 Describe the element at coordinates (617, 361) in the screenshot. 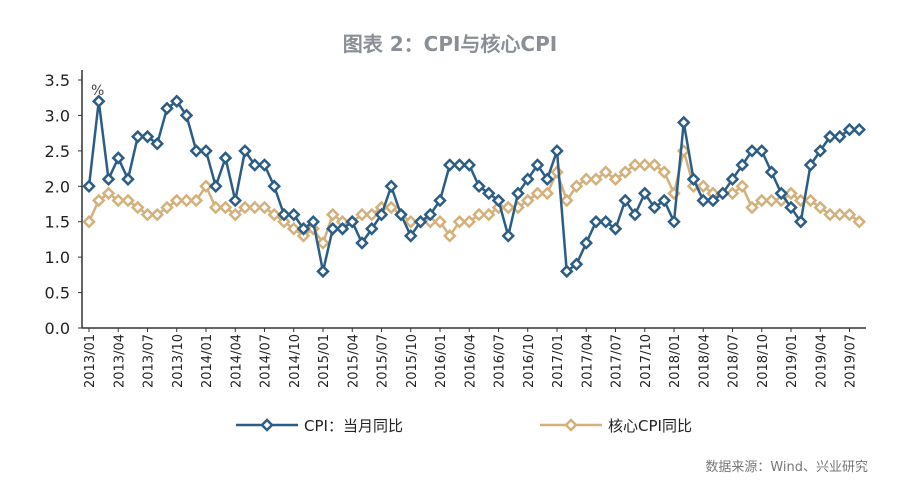

I see `x-tick-label: 2017/07` at that location.